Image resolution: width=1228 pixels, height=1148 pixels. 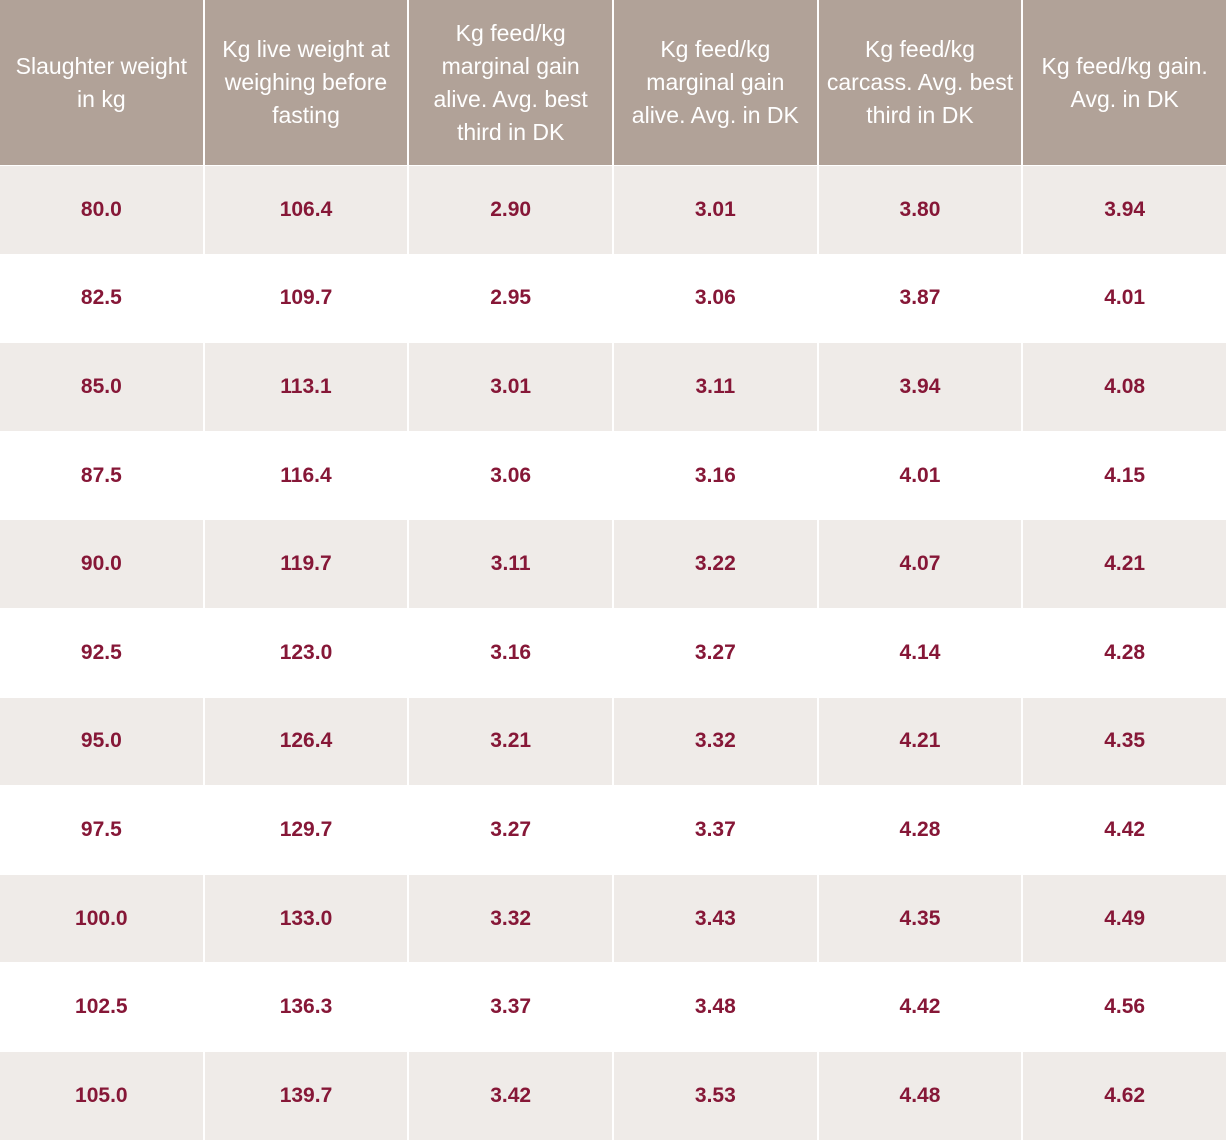 What do you see at coordinates (1124, 1095) in the screenshot?
I see `table-cell: 4.62` at bounding box center [1124, 1095].